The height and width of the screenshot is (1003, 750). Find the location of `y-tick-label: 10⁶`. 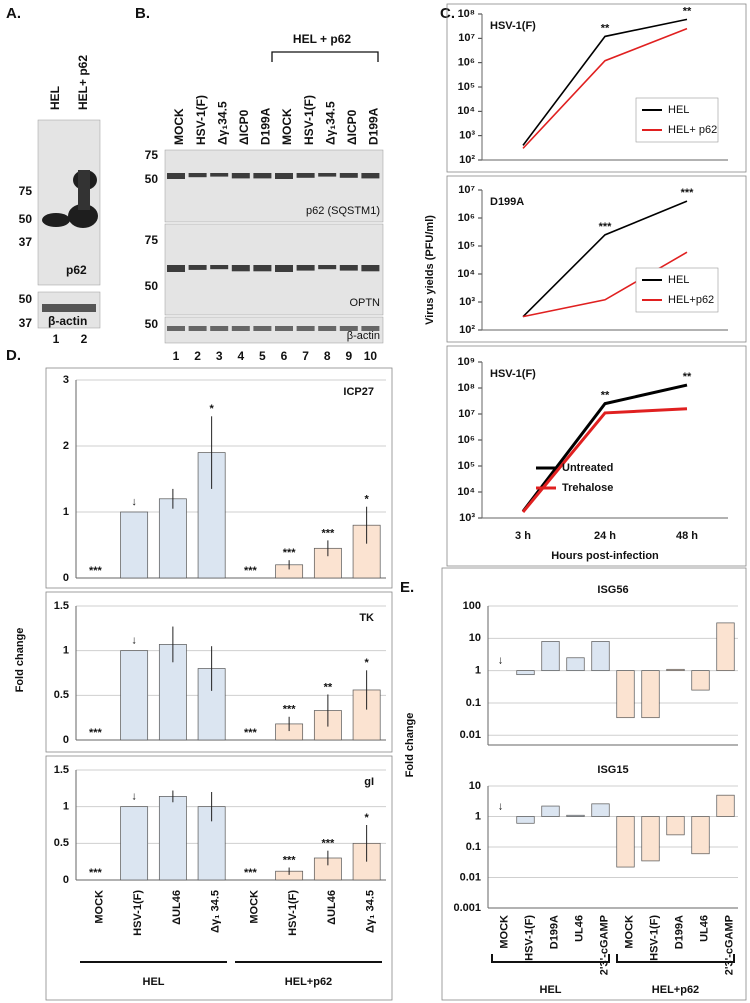

y-tick-label: 10⁶ is located at coordinates (466, 218).